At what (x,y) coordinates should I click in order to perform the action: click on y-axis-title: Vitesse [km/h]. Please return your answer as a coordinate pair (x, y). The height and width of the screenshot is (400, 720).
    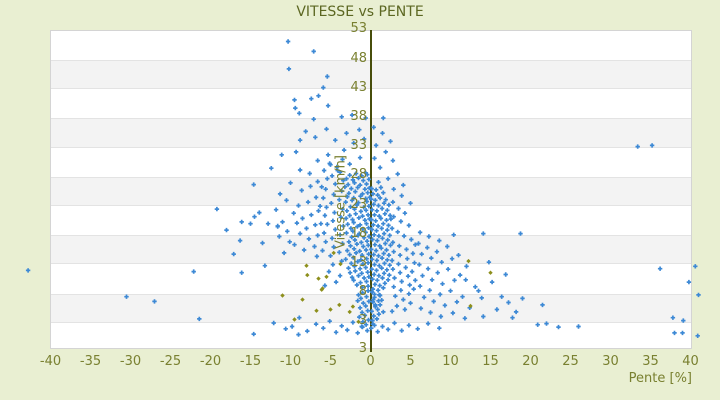
    Looking at the image, I should click on (341, 202).